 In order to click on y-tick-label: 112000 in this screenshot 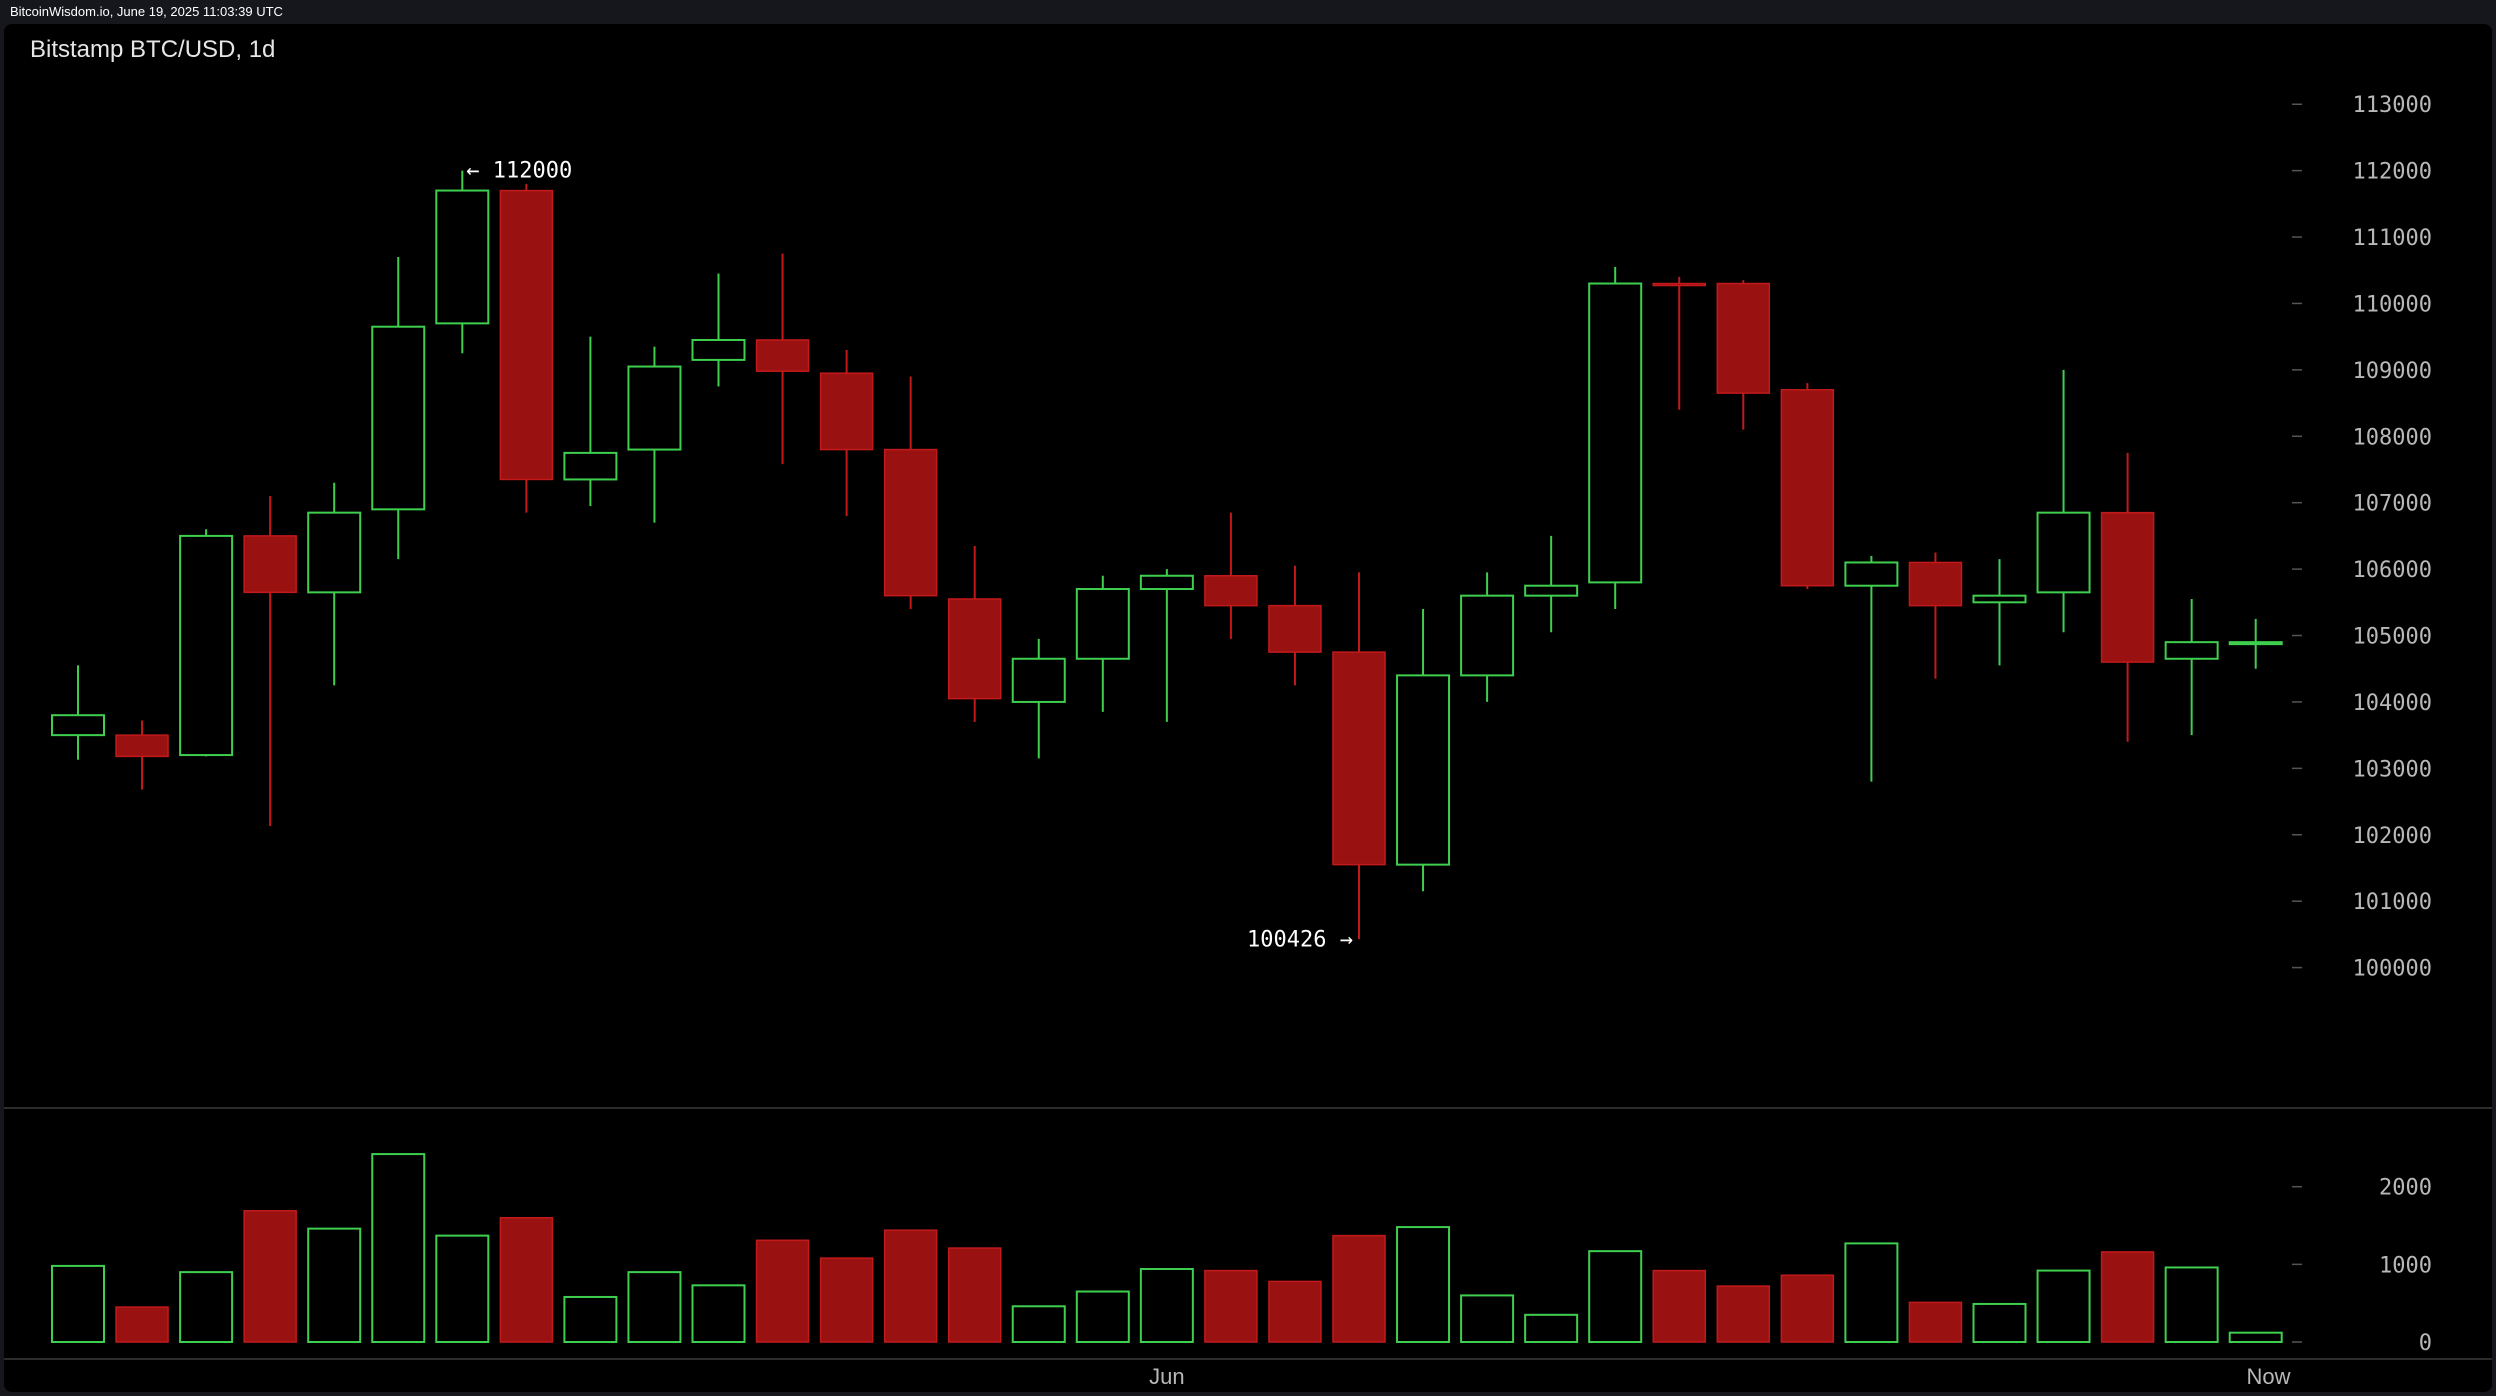, I will do `click(2392, 172)`.